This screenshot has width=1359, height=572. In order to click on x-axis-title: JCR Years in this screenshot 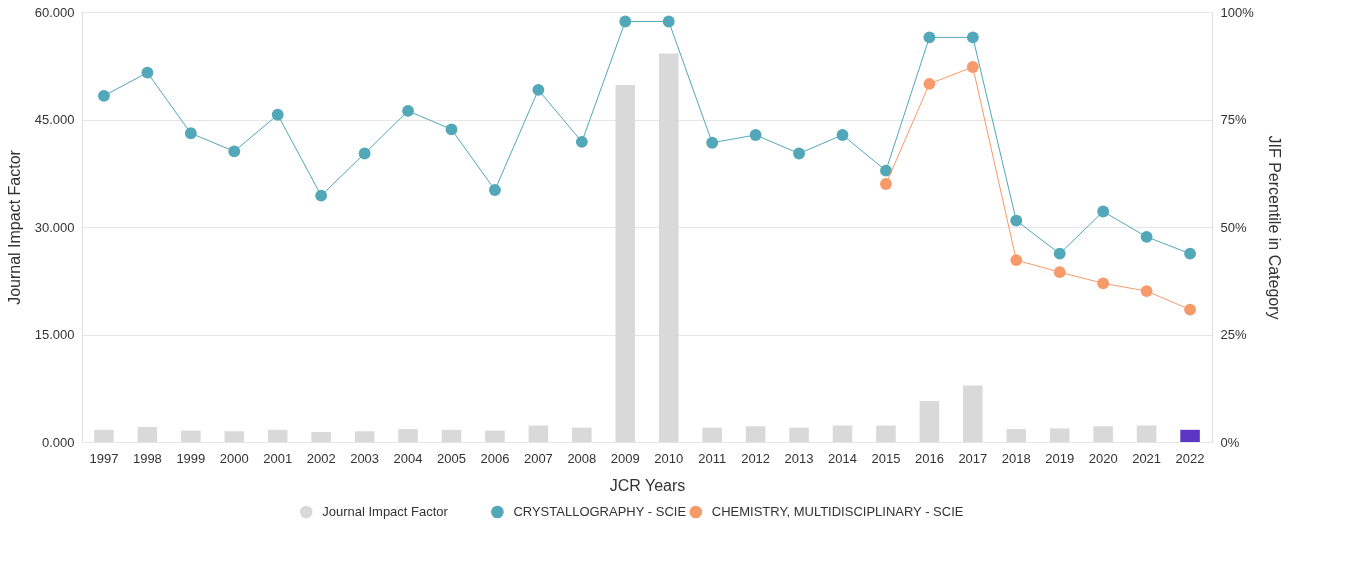, I will do `click(647, 485)`.